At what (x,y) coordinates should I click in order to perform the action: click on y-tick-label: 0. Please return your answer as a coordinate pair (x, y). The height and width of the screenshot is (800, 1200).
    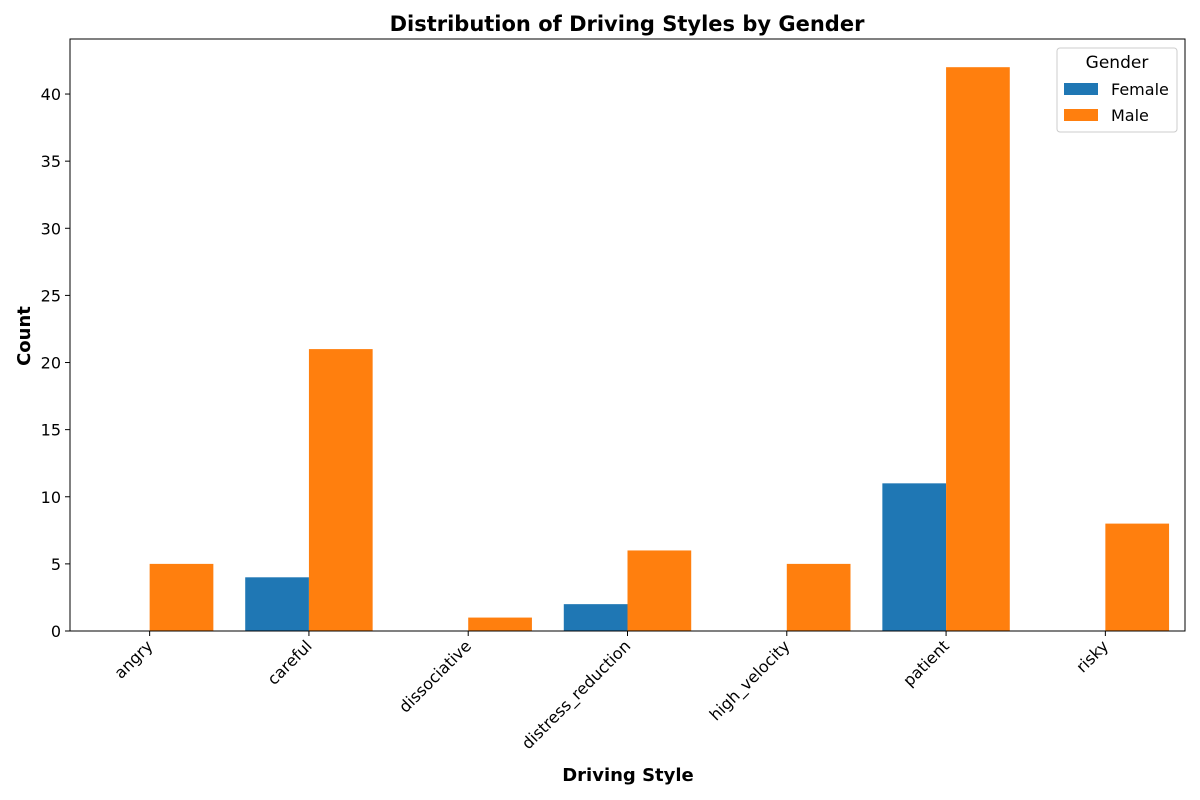
    Looking at the image, I should click on (56, 631).